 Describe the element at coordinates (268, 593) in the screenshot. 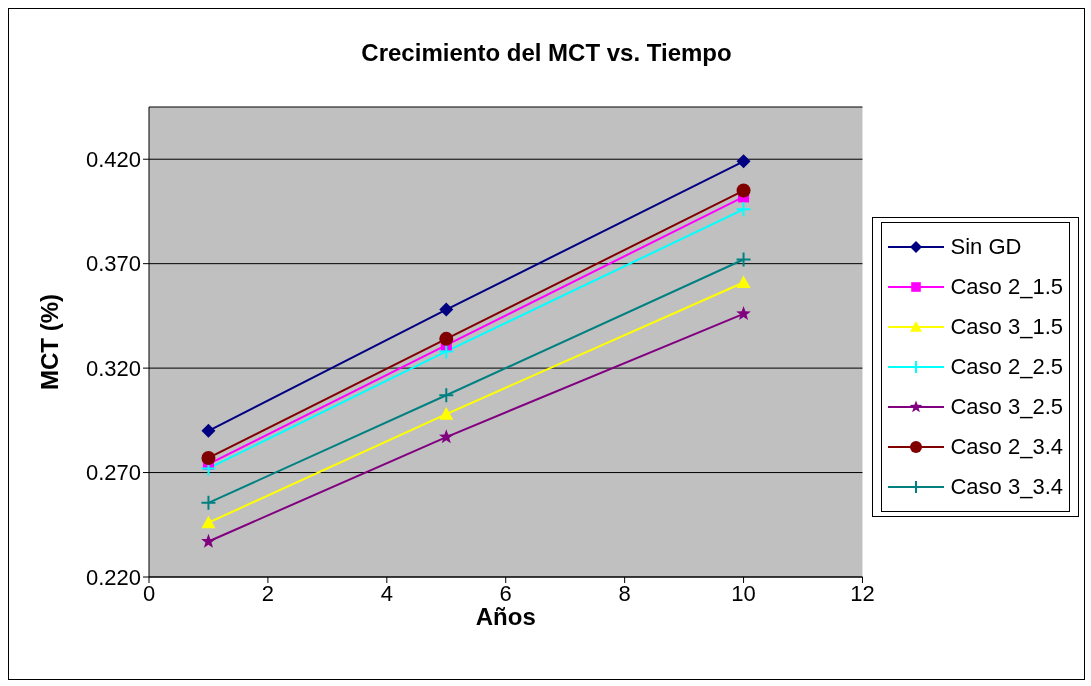

I see `x-tick-label: 2` at that location.